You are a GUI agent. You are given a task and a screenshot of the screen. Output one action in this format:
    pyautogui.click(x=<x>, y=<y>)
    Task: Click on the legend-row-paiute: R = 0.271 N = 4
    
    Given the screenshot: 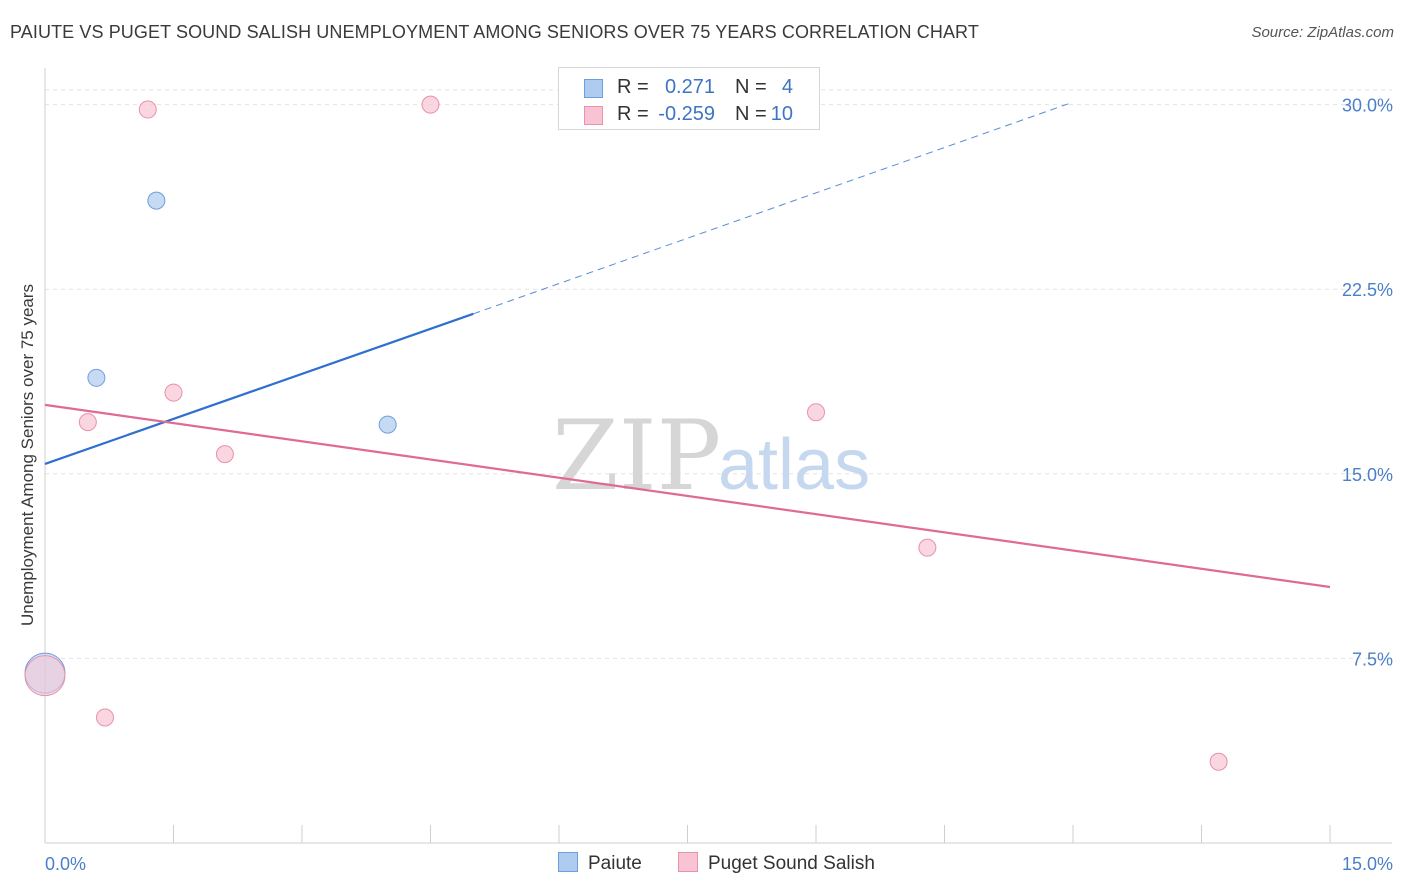 What is the action you would take?
    pyautogui.click(x=689, y=90)
    